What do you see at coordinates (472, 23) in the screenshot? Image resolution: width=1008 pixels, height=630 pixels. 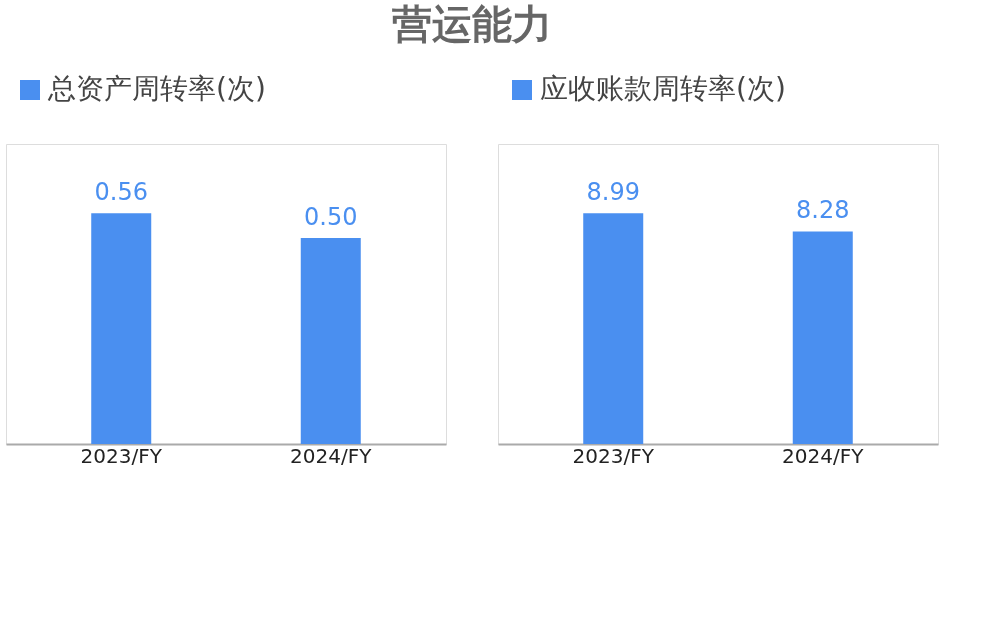 I see `chart-title: 营运能力` at bounding box center [472, 23].